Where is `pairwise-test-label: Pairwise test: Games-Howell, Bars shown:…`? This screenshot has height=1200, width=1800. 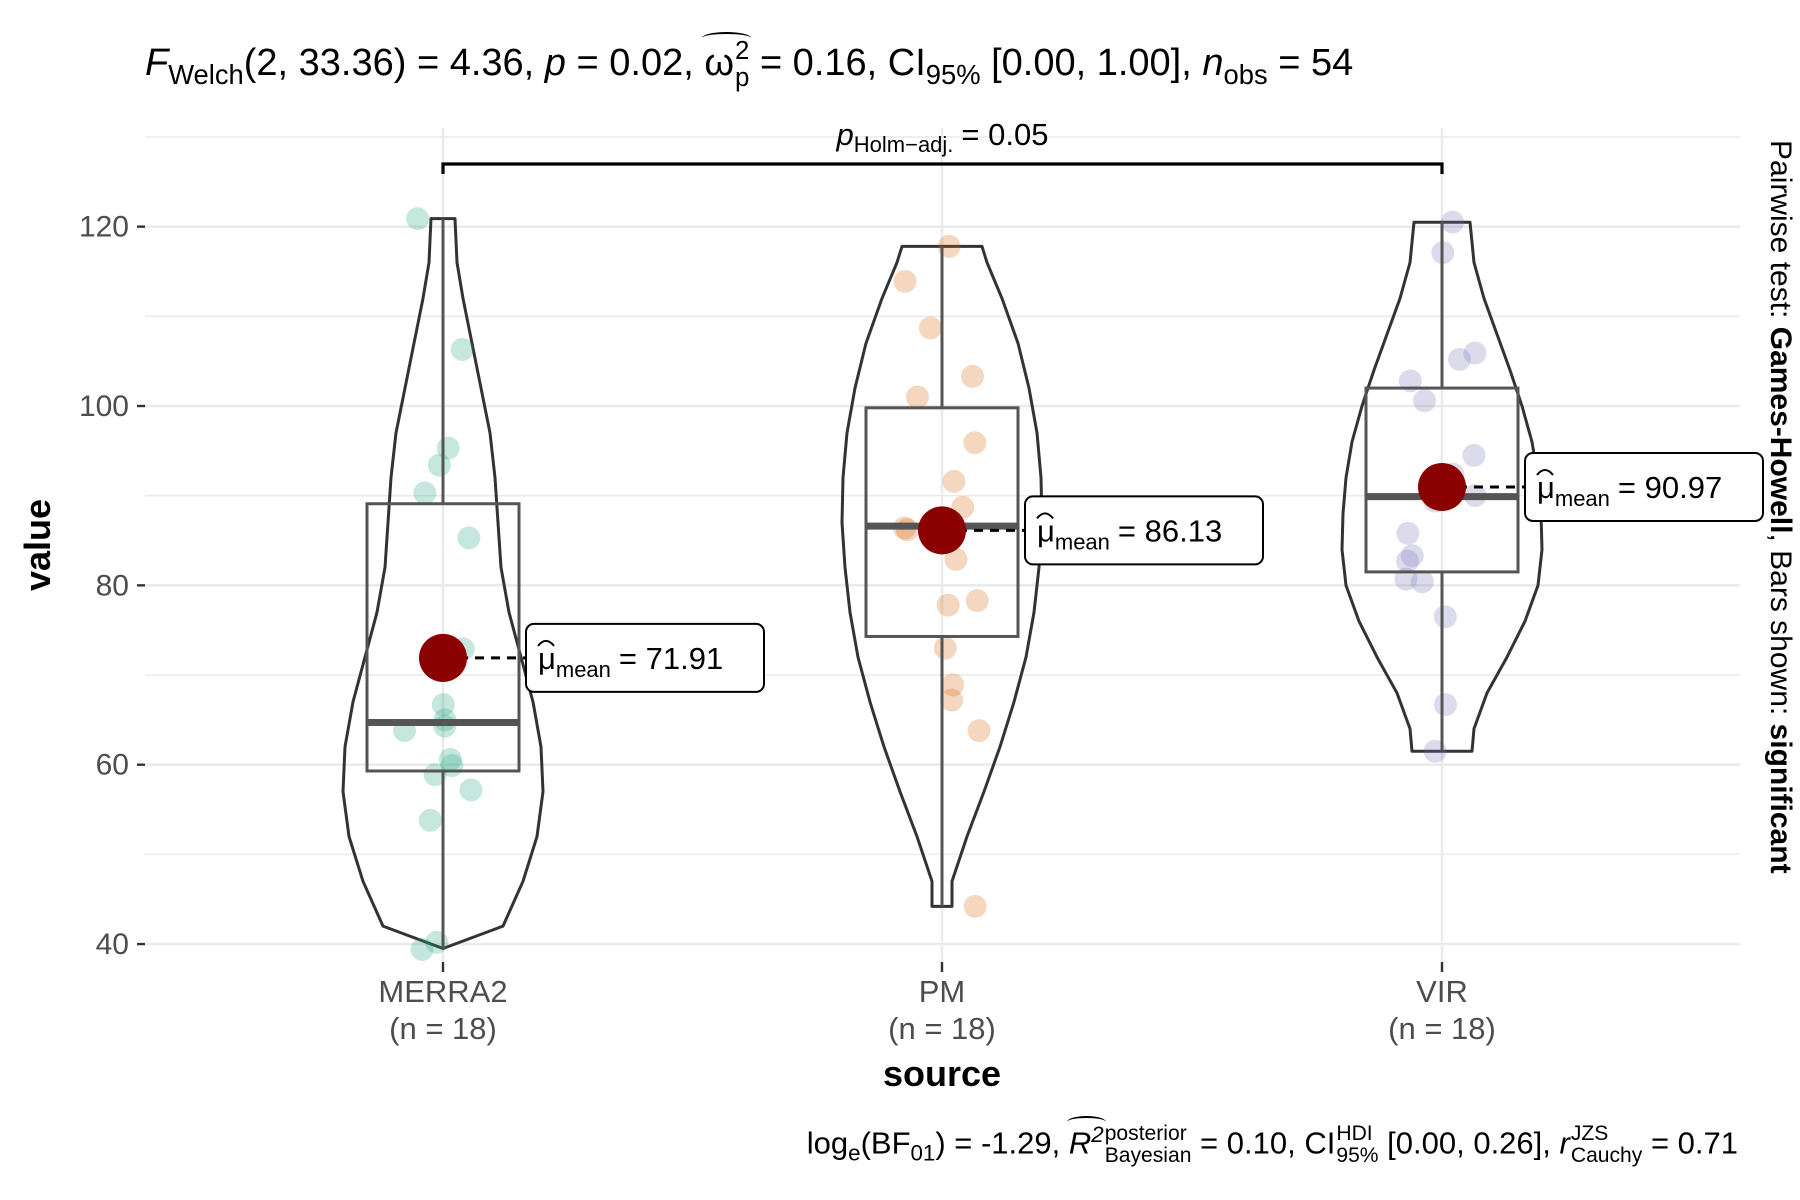 pairwise-test-label: Pairwise test: Games-Howell, Bars shown:… is located at coordinates (1780, 507).